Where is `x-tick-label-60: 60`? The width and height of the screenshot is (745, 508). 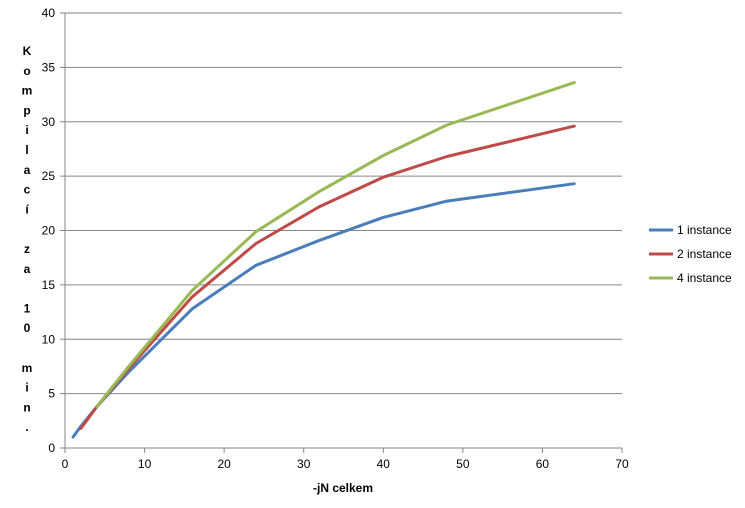 x-tick-label-60: 60 is located at coordinates (543, 464).